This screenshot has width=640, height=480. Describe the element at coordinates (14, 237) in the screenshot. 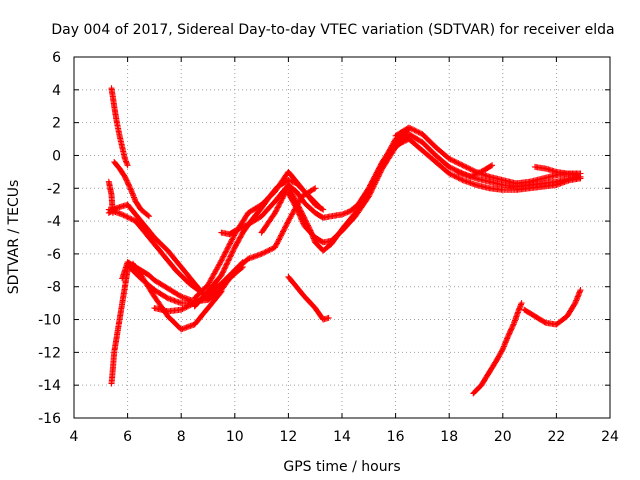

I see `y-axis-label: SDTVAR / TECUs` at that location.